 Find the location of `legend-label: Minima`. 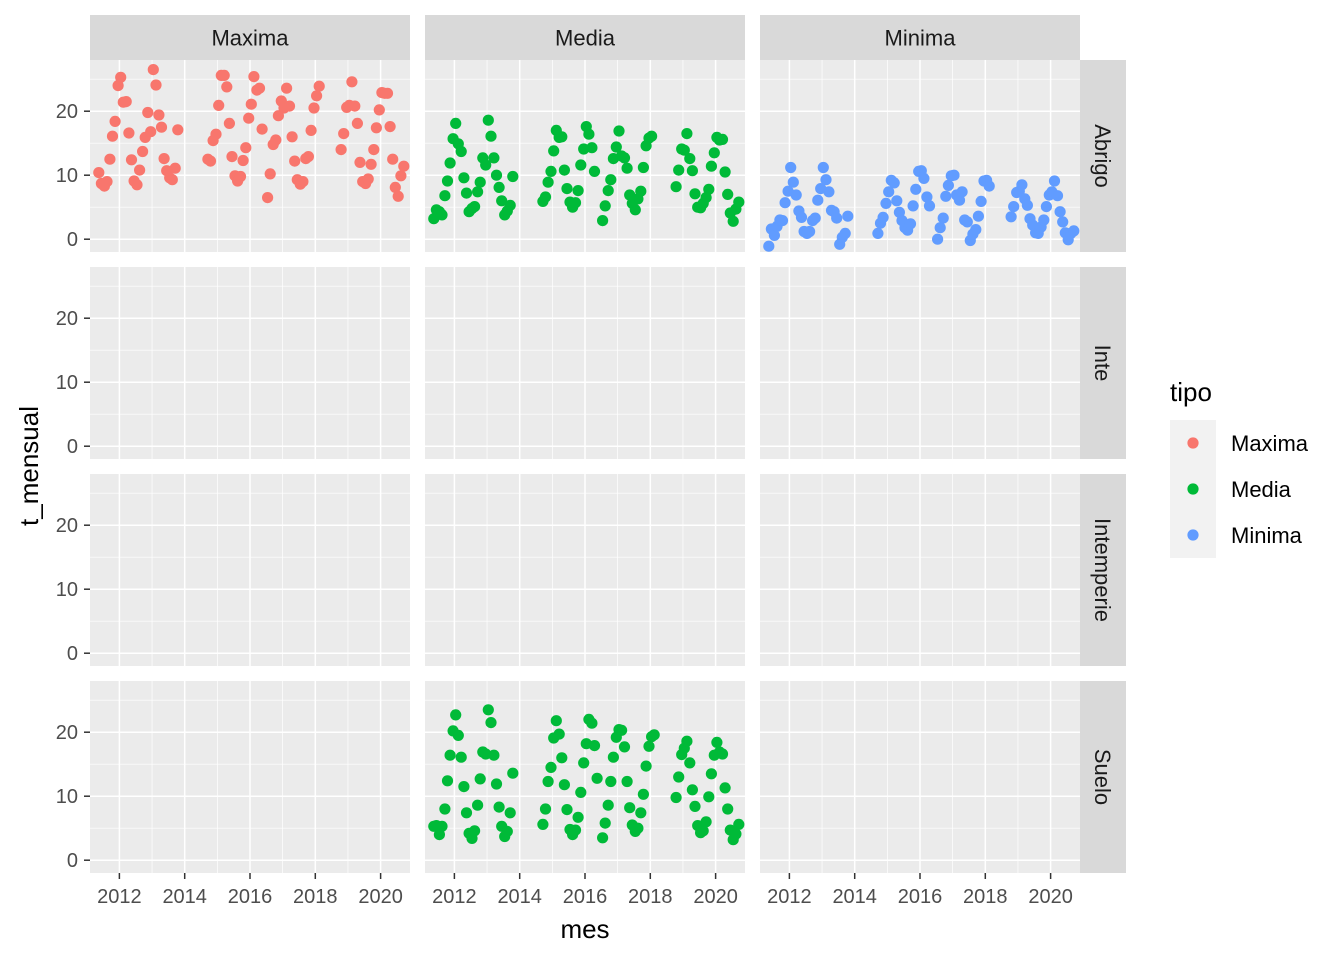

legend-label: Minima is located at coordinates (1267, 535).